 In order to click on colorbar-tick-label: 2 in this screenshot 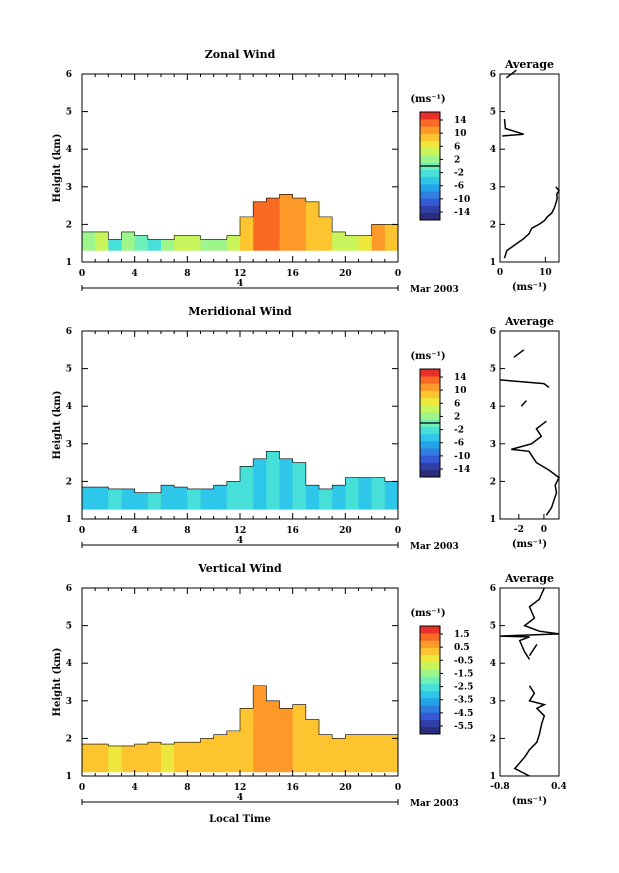, I will do `click(457, 160)`.